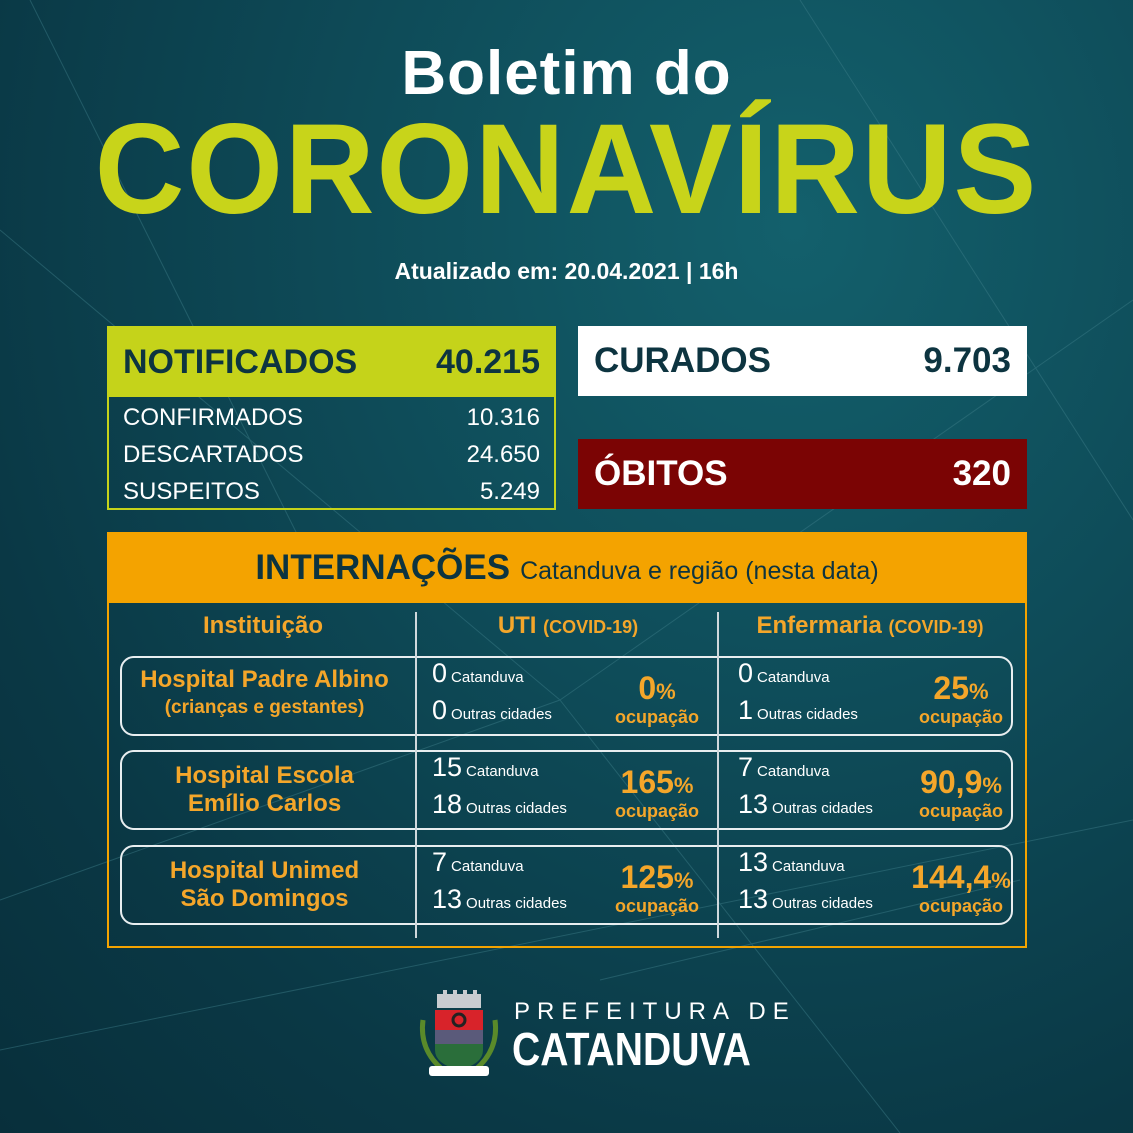 The width and height of the screenshot is (1133, 1133). I want to click on enf-occupancy: 25% ocupação, so click(961, 698).